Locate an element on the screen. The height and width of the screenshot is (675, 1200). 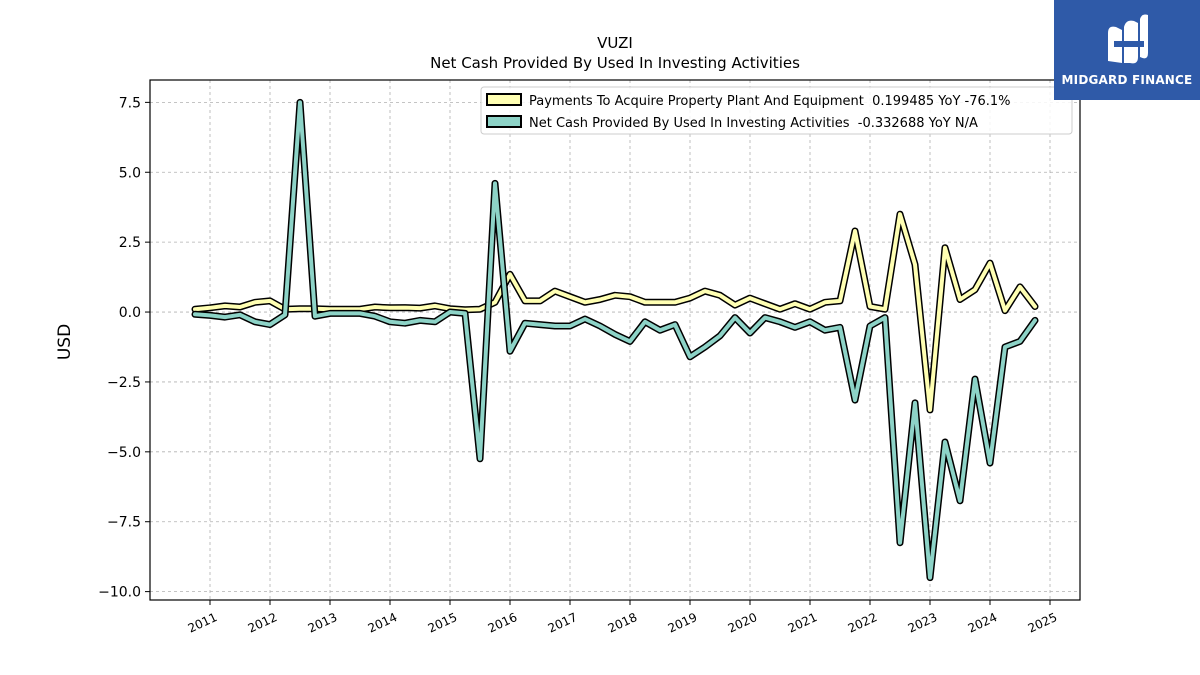
chart-title: VUZI is located at coordinates (615, 43).